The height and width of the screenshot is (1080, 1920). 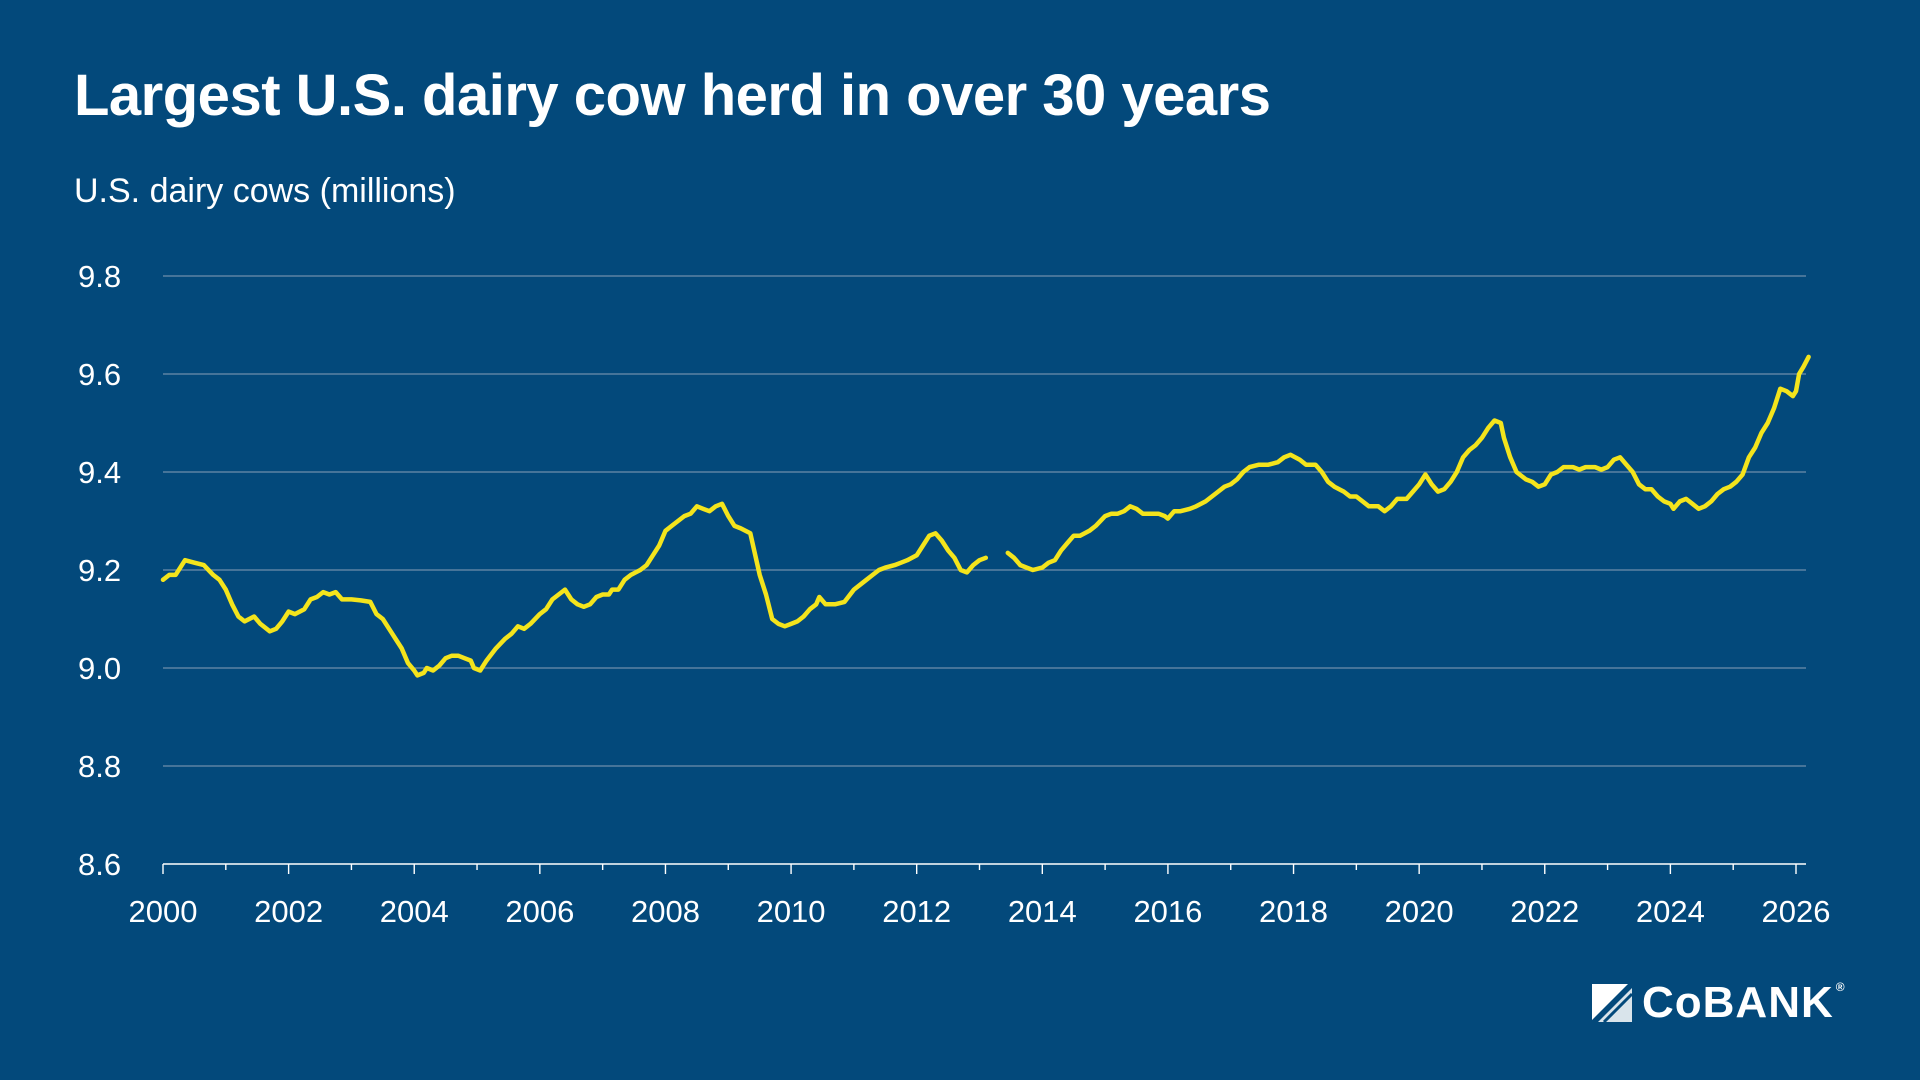 I want to click on x-tick-label: 2018, so click(x=1293, y=911).